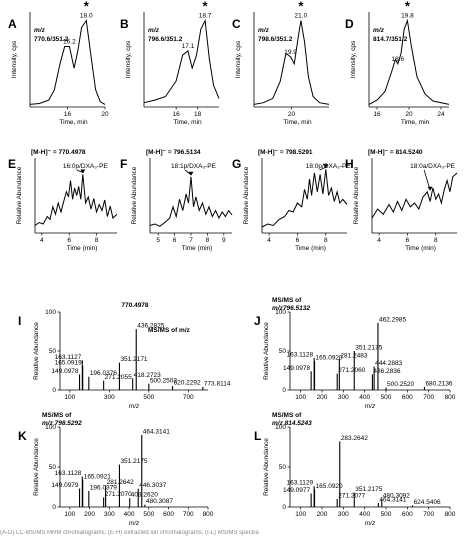 This screenshot has width=474, height=540. What do you see at coordinates (82, 248) in the screenshot?
I see `x-axis-label: Time (min)` at bounding box center [82, 248].